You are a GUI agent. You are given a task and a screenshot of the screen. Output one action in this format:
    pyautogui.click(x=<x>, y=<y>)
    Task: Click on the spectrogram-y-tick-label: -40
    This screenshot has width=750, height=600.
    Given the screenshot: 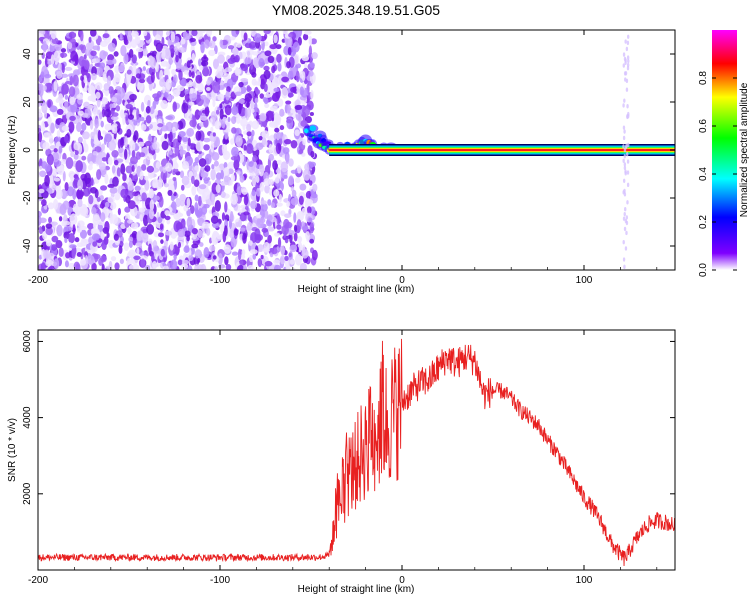 What is the action you would take?
    pyautogui.click(x=27, y=245)
    